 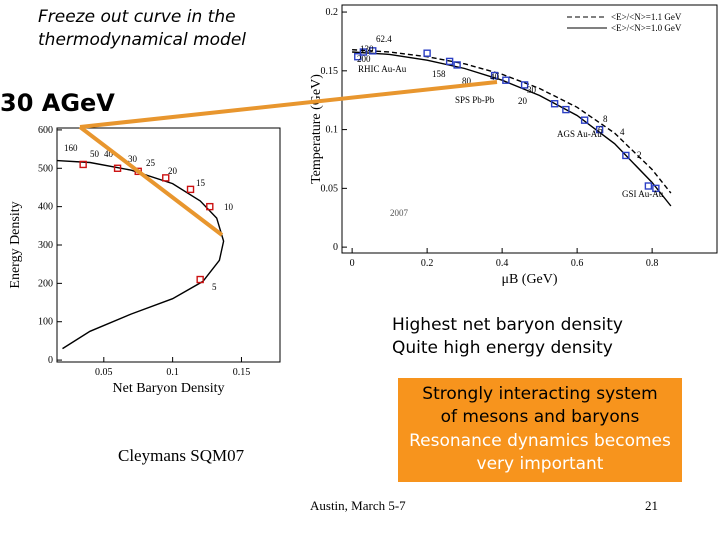 What do you see at coordinates (539, 394) in the screenshot?
I see `box-text: Strongly interacting system` at bounding box center [539, 394].